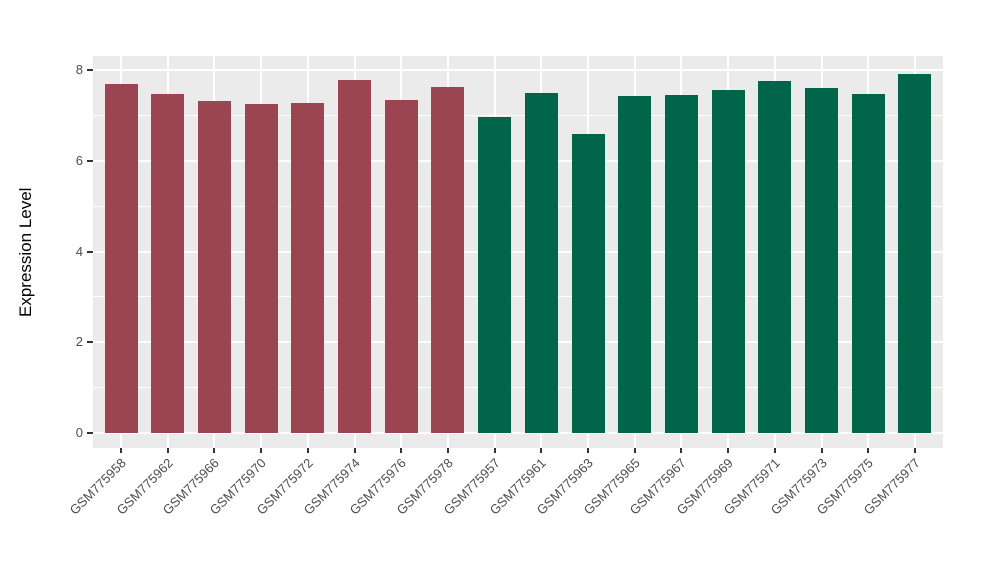 This screenshot has height=580, width=1000. I want to click on y-tick-label: 2, so click(79, 342).